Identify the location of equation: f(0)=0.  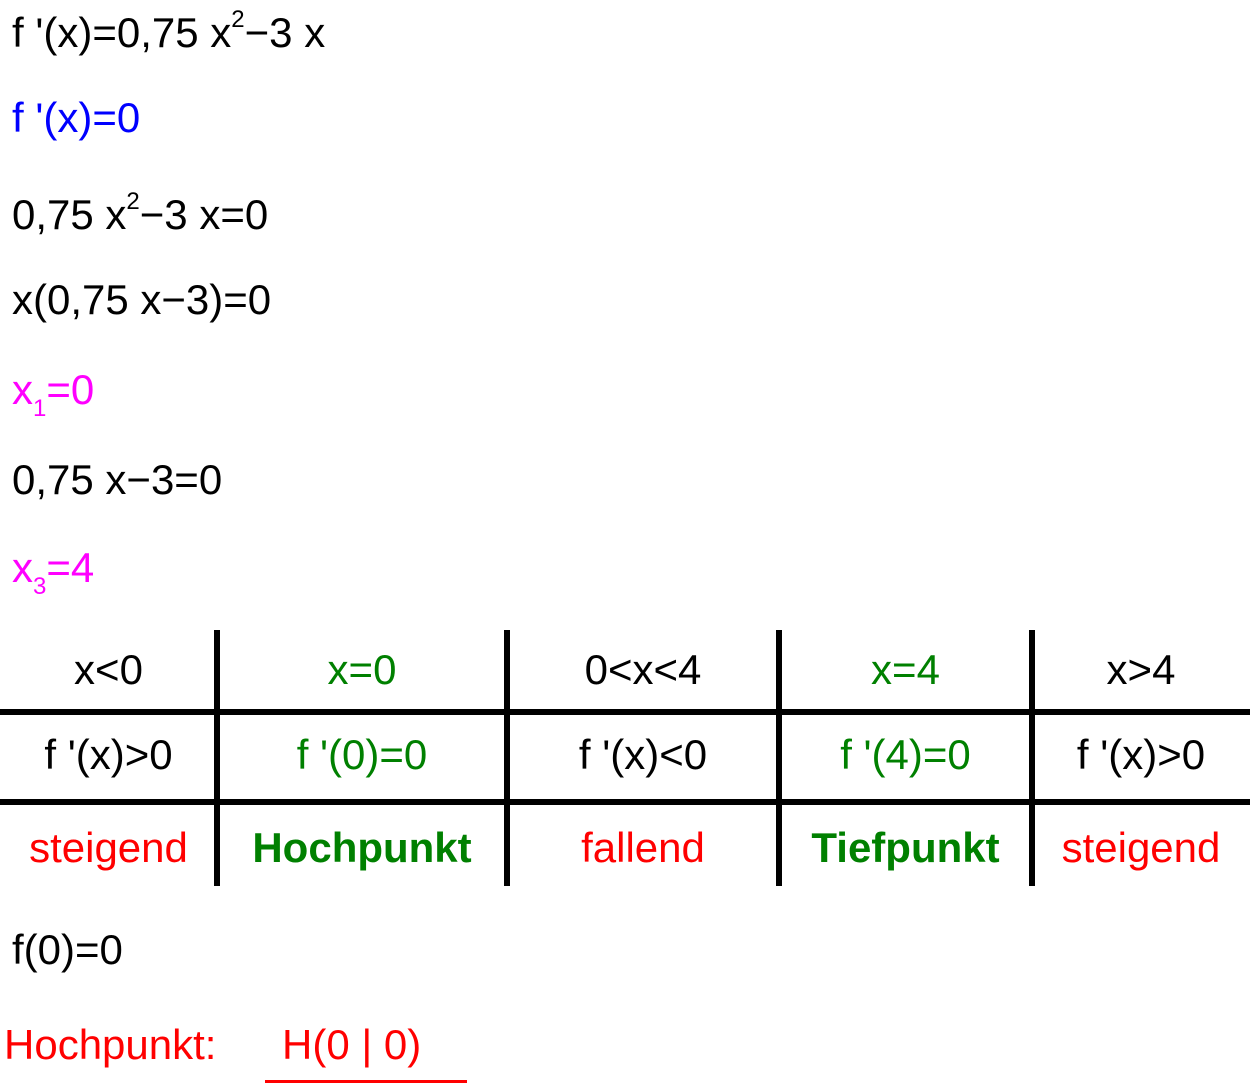
(67, 950).